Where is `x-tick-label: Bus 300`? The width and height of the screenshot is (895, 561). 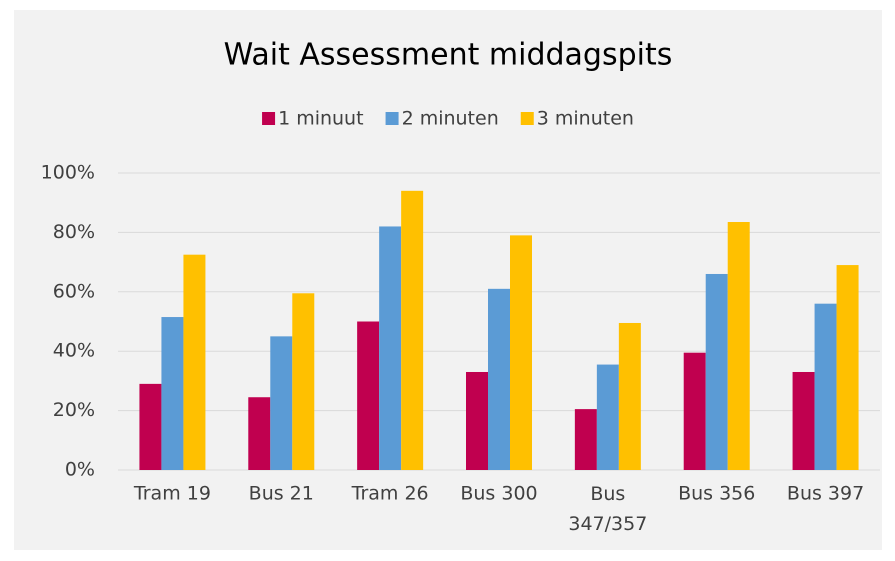
x-tick-label: Bus 300 is located at coordinates (498, 494).